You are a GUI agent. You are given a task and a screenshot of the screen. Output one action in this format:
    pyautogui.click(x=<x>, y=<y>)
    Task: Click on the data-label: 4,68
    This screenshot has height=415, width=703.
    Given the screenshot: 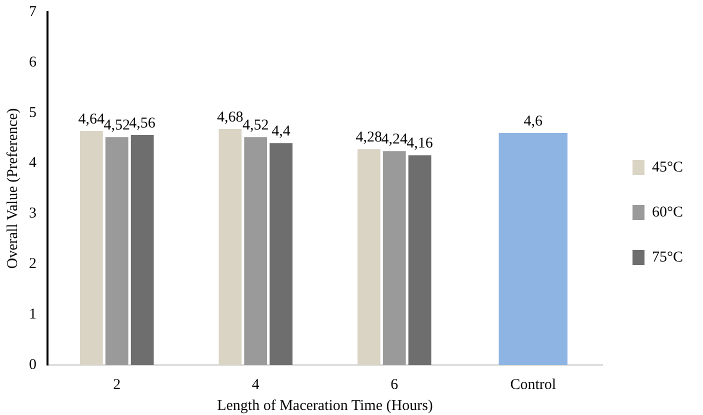 What is the action you would take?
    pyautogui.click(x=230, y=117)
    